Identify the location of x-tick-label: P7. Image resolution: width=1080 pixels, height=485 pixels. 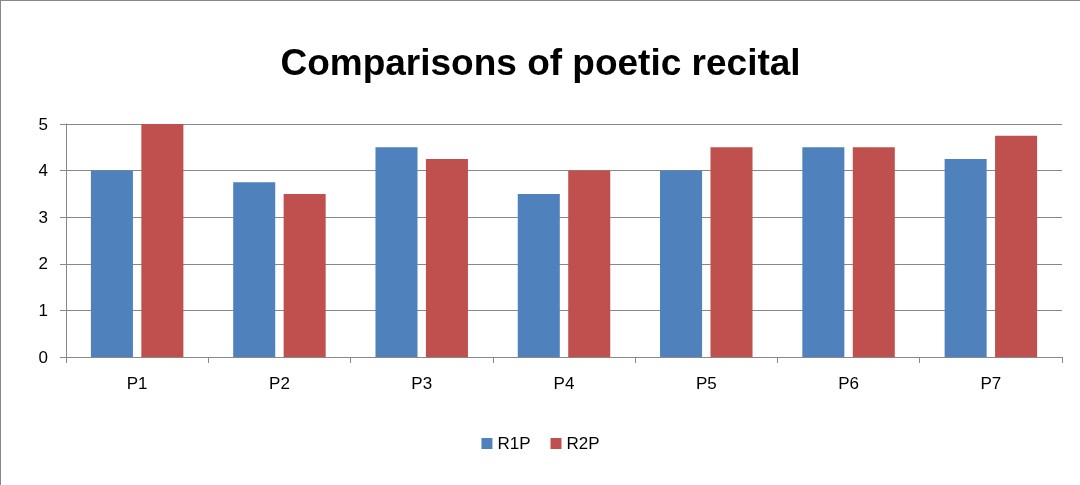
(991, 383).